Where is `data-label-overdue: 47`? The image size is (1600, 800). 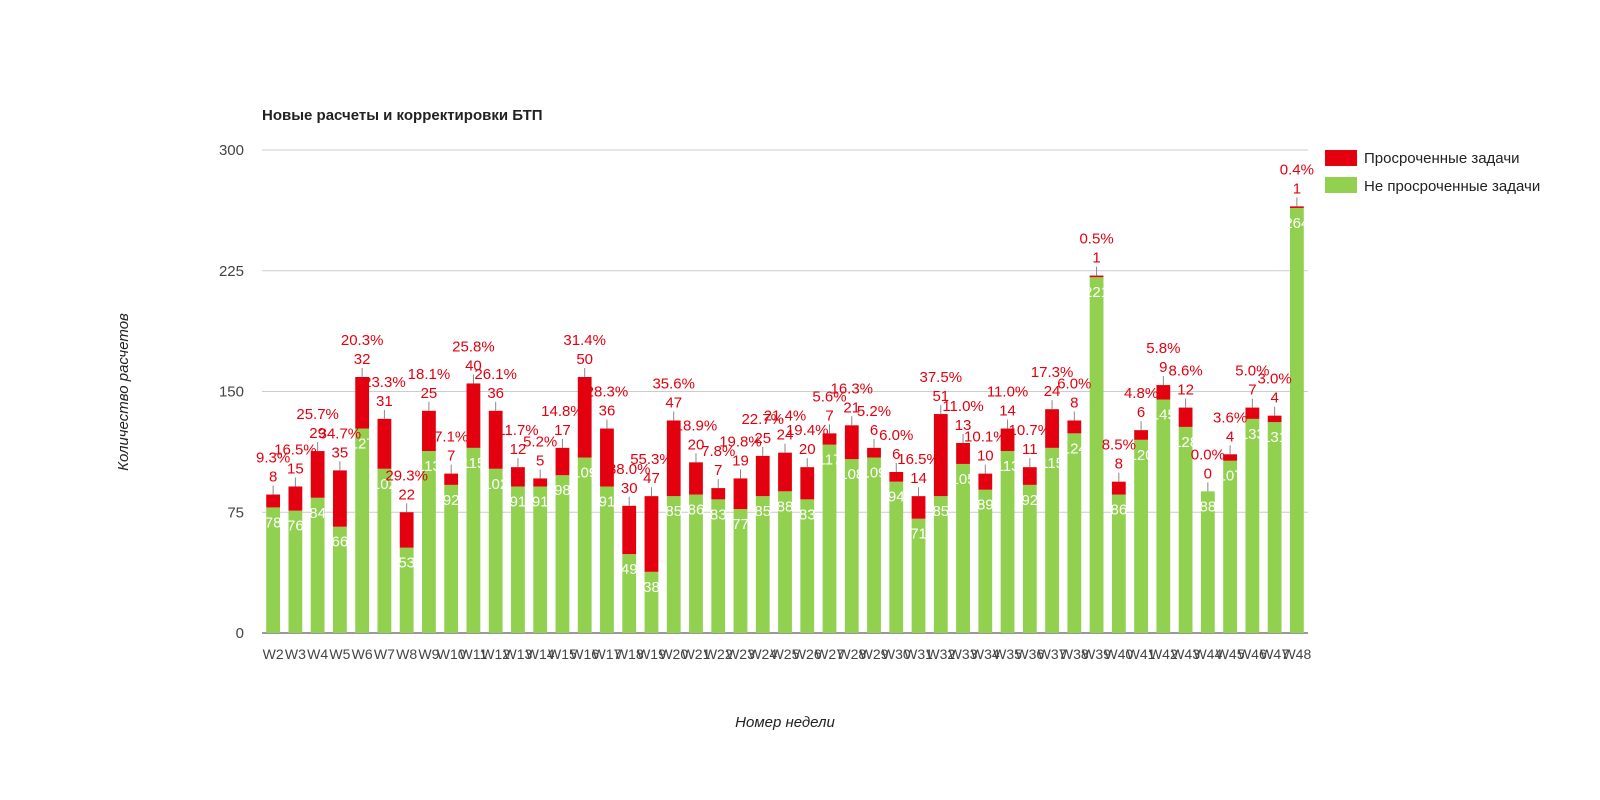
data-label-overdue: 47 is located at coordinates (673, 402).